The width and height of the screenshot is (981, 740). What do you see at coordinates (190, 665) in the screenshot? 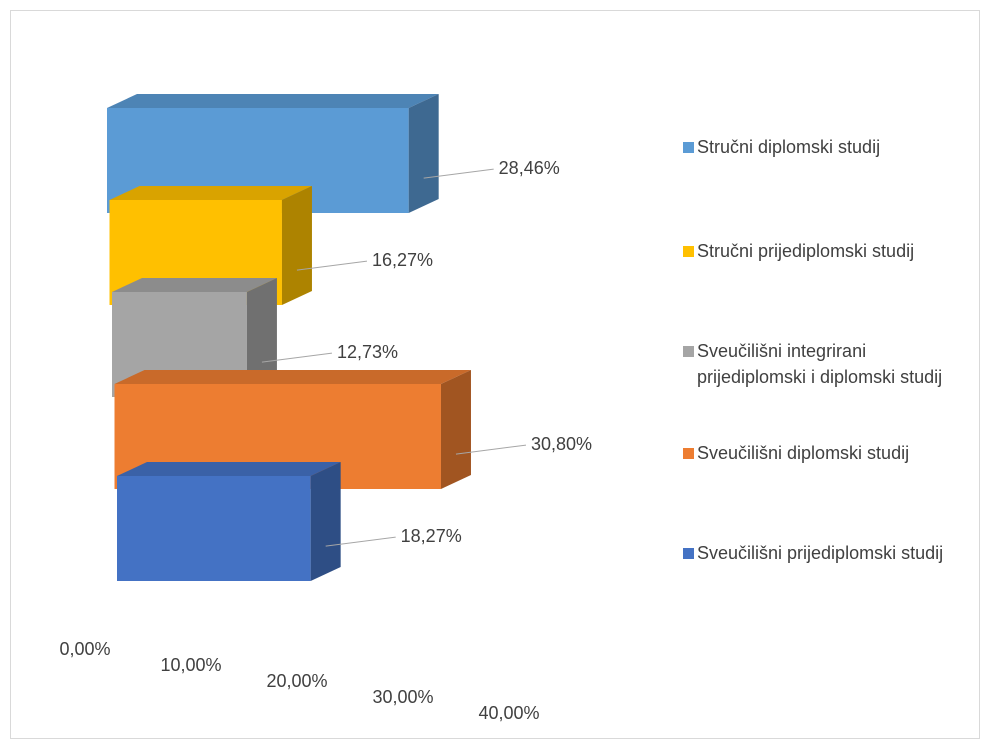
I see `x-tick-label: 10,00%` at bounding box center [190, 665].